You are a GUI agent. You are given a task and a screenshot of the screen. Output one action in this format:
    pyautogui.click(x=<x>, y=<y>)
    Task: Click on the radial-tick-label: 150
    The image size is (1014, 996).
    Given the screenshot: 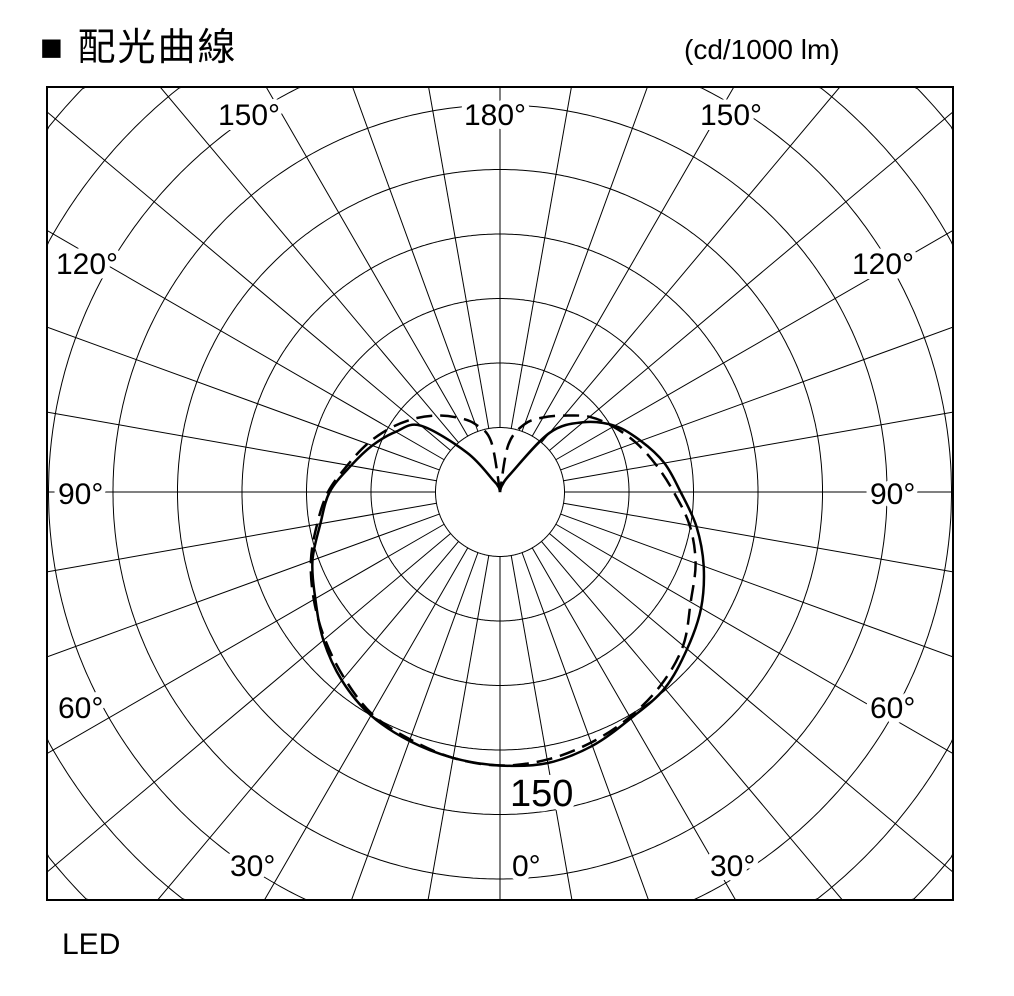 What is the action you would take?
    pyautogui.click(x=541, y=794)
    